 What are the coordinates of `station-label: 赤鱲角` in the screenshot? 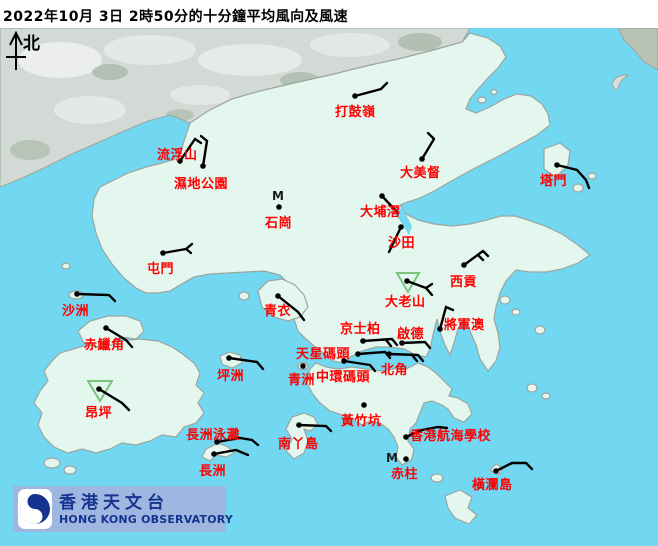 It's located at (104, 345).